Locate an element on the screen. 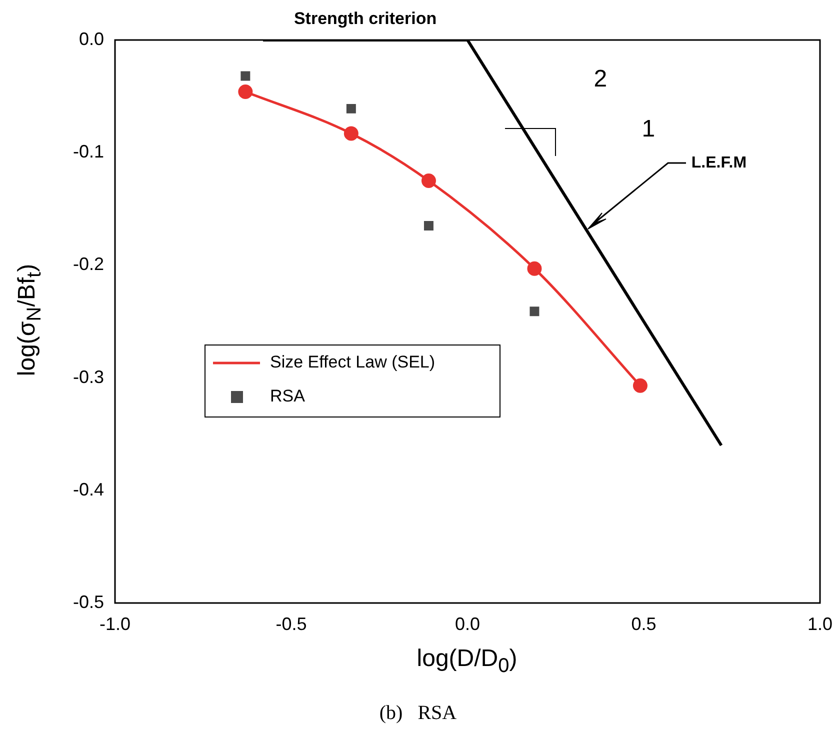 This screenshot has height=741, width=836. x-tick-label: 0.0 is located at coordinates (467, 624).